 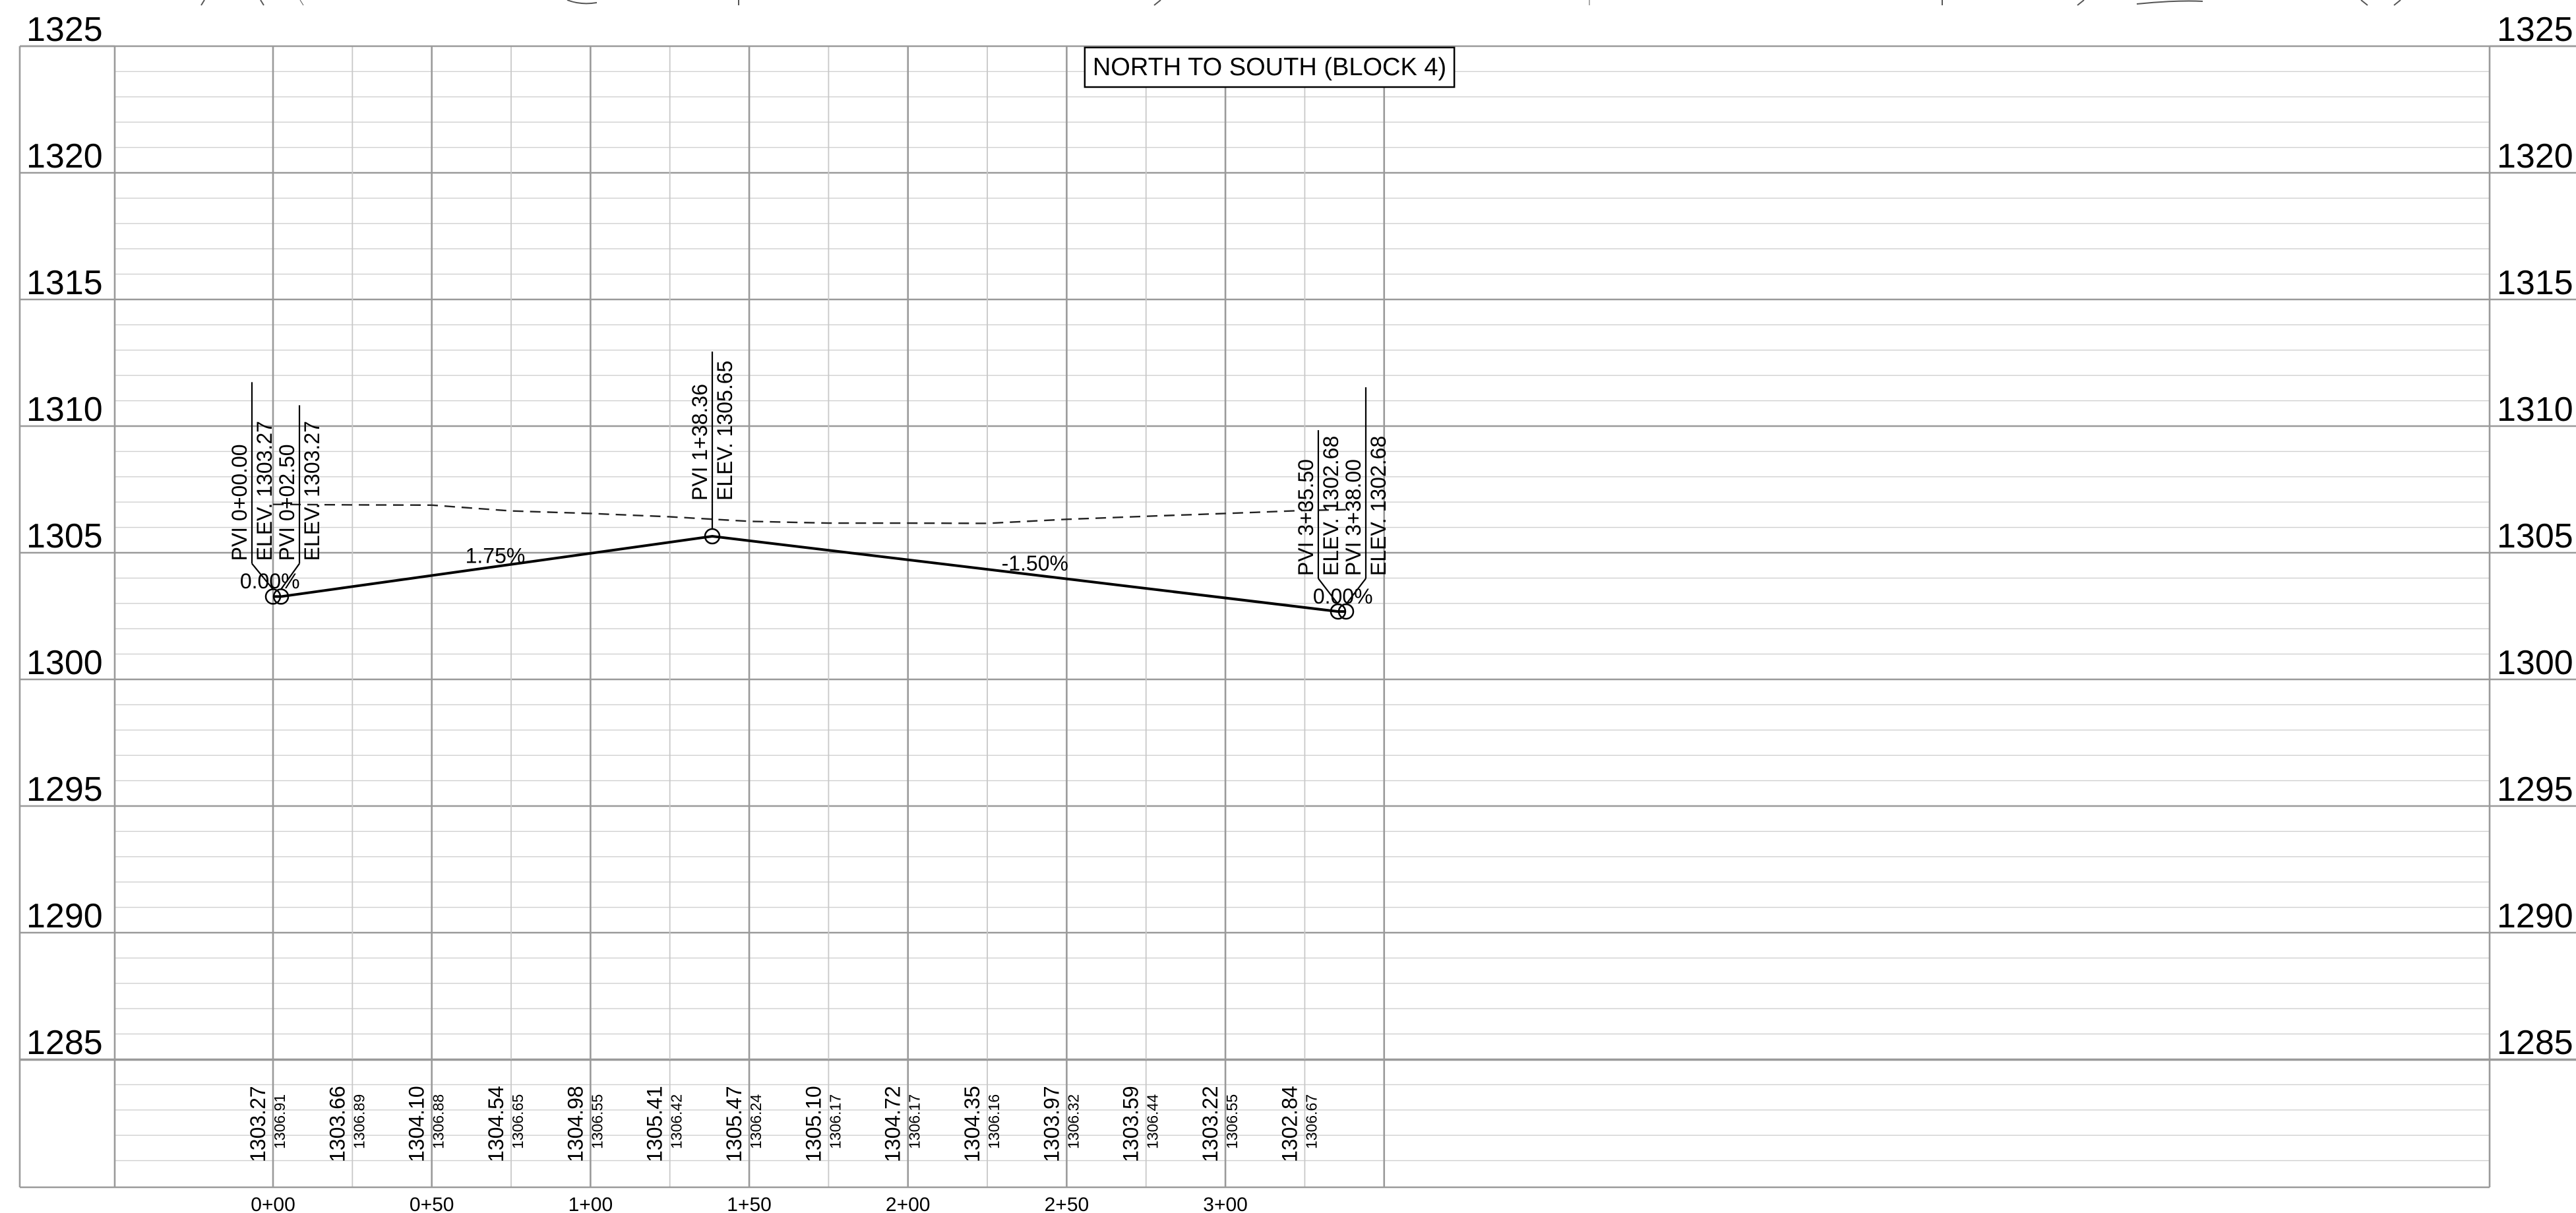 I want to click on y-tick-label-right: 1285, so click(x=2535, y=1043).